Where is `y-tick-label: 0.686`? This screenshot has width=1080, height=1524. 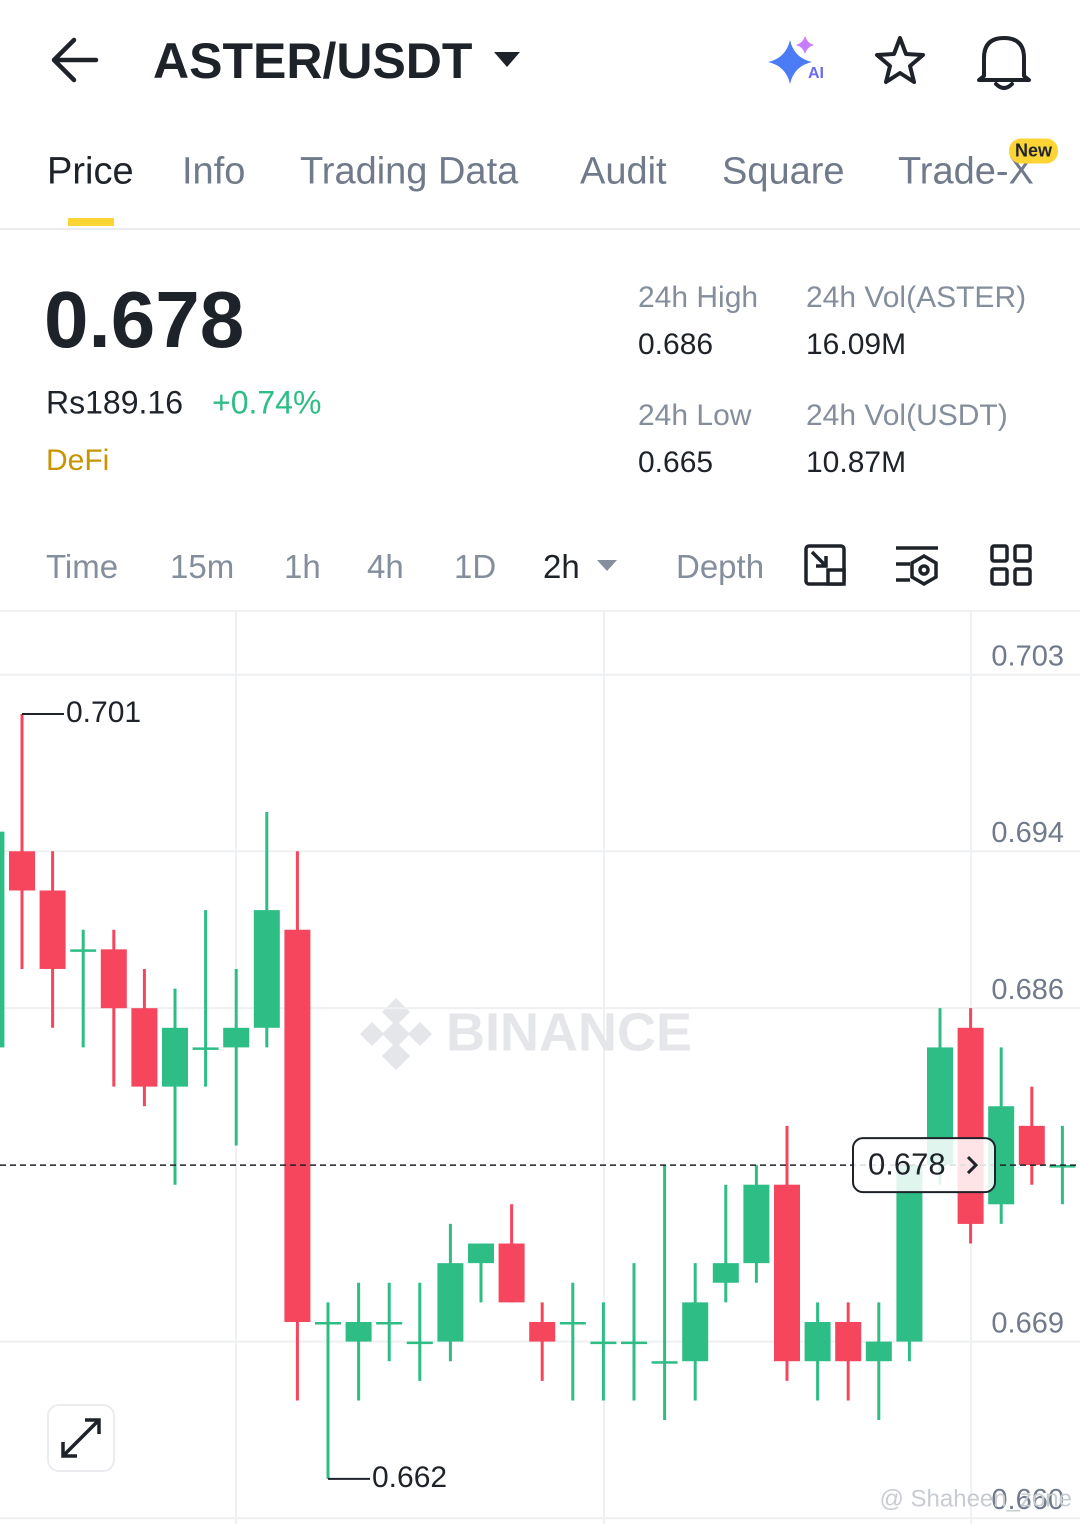 y-tick-label: 0.686 is located at coordinates (1027, 990).